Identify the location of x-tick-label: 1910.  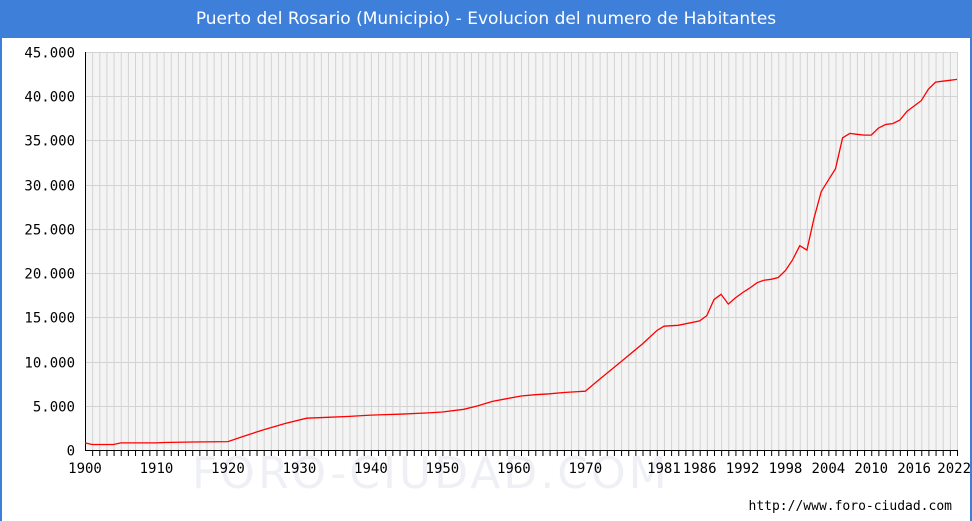
(157, 469).